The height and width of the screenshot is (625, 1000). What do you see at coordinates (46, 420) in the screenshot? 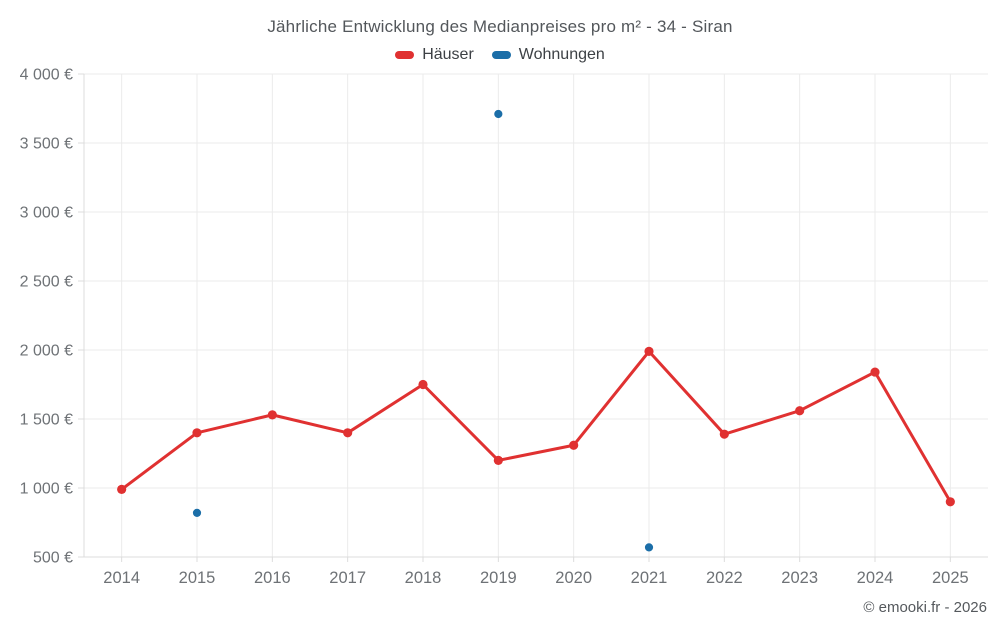
I see `y-tick-label: 1 500 €` at bounding box center [46, 420].